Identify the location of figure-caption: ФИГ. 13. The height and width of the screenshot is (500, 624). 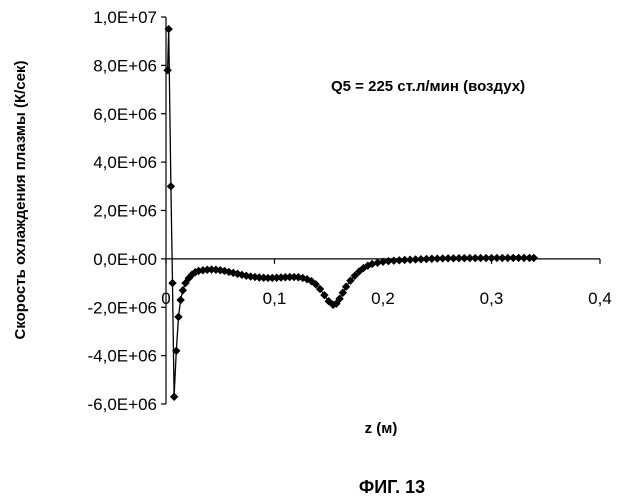
(392, 487).